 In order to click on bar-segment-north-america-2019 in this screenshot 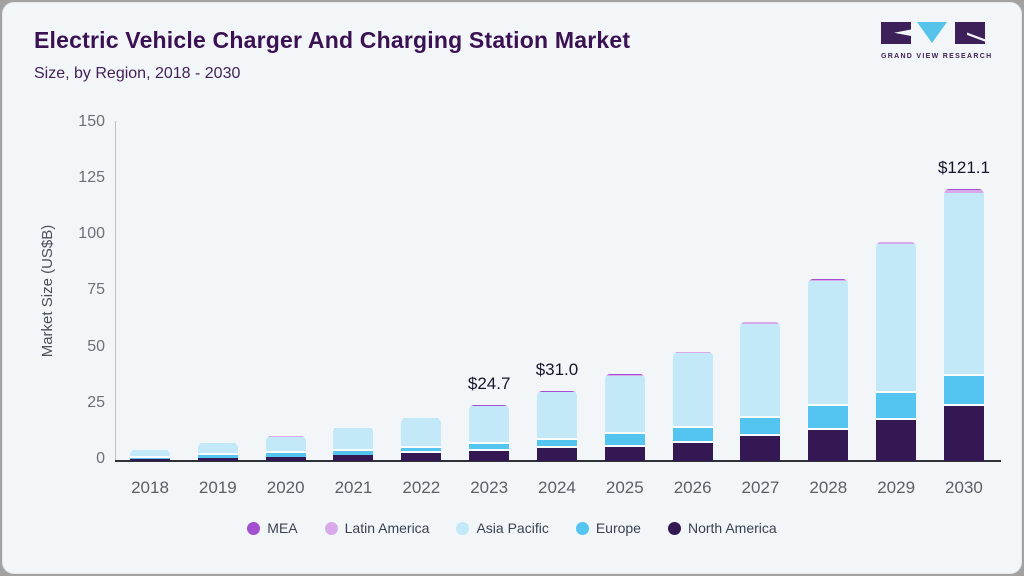, I will do `click(217, 459)`.